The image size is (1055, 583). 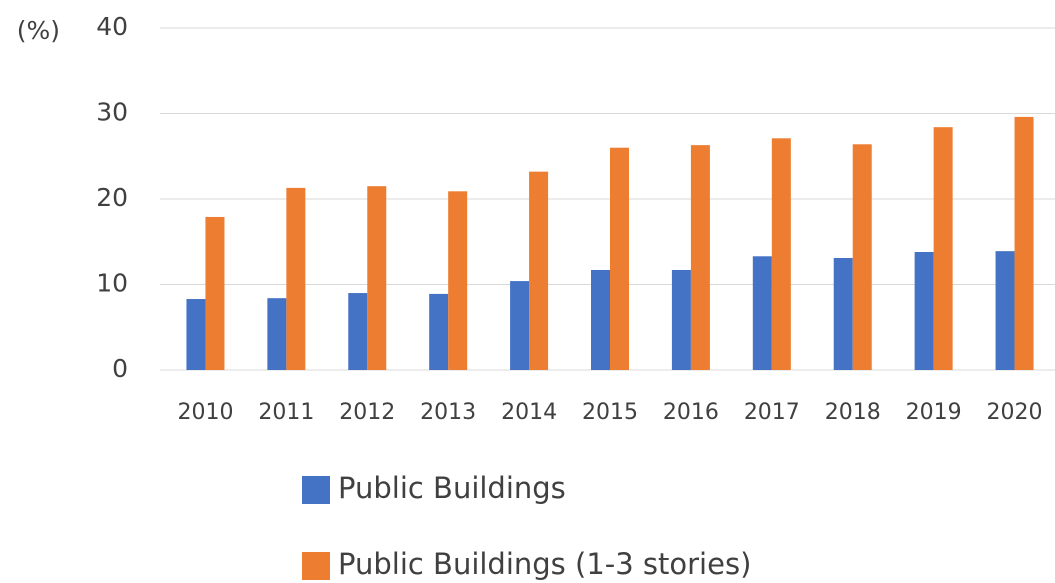 I want to click on y-tick-label: 0, so click(x=120, y=368).